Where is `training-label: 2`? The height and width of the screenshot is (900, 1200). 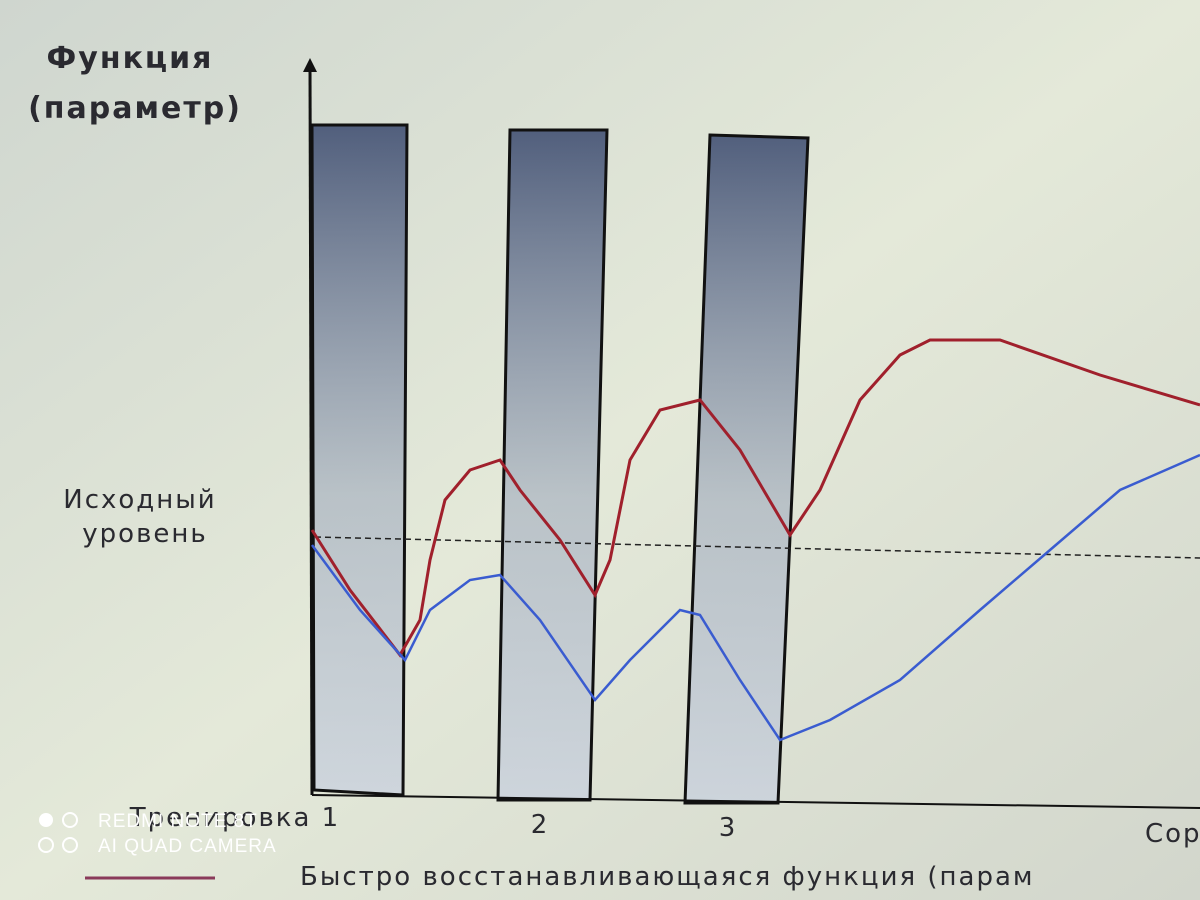 training-label: 2 is located at coordinates (540, 825).